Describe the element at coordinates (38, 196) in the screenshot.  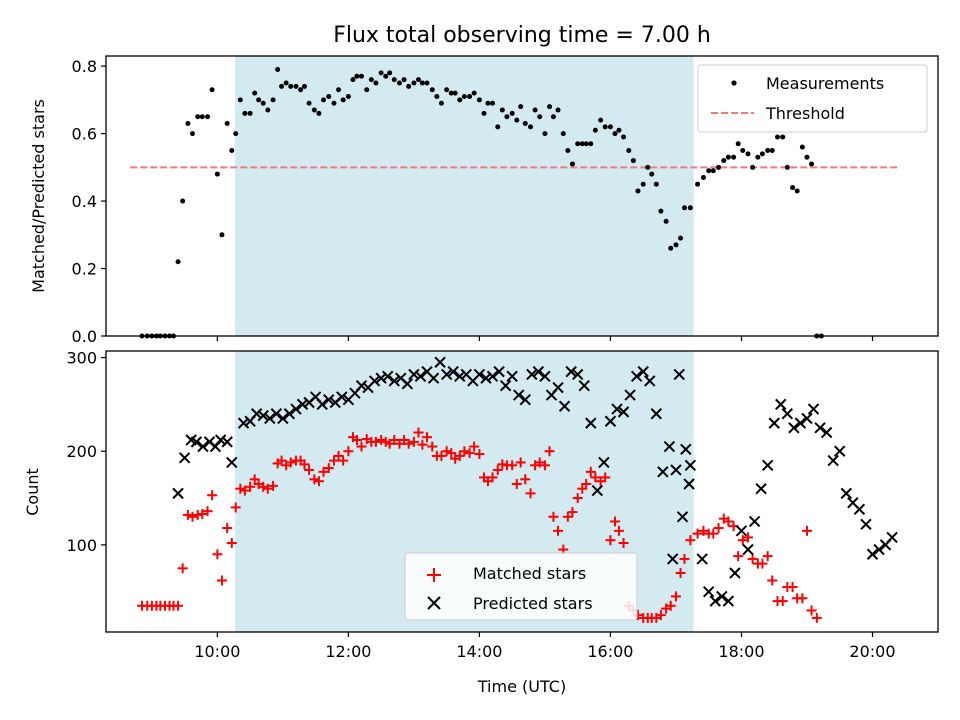
I see `top-y-axis-label: Matched/Predicted stars` at that location.